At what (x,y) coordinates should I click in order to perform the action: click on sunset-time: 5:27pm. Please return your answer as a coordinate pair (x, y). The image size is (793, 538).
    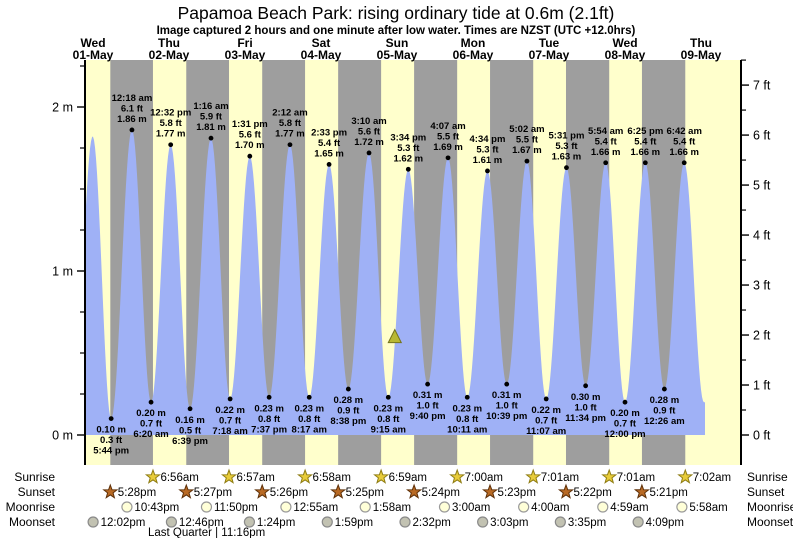
    Looking at the image, I should click on (213, 493).